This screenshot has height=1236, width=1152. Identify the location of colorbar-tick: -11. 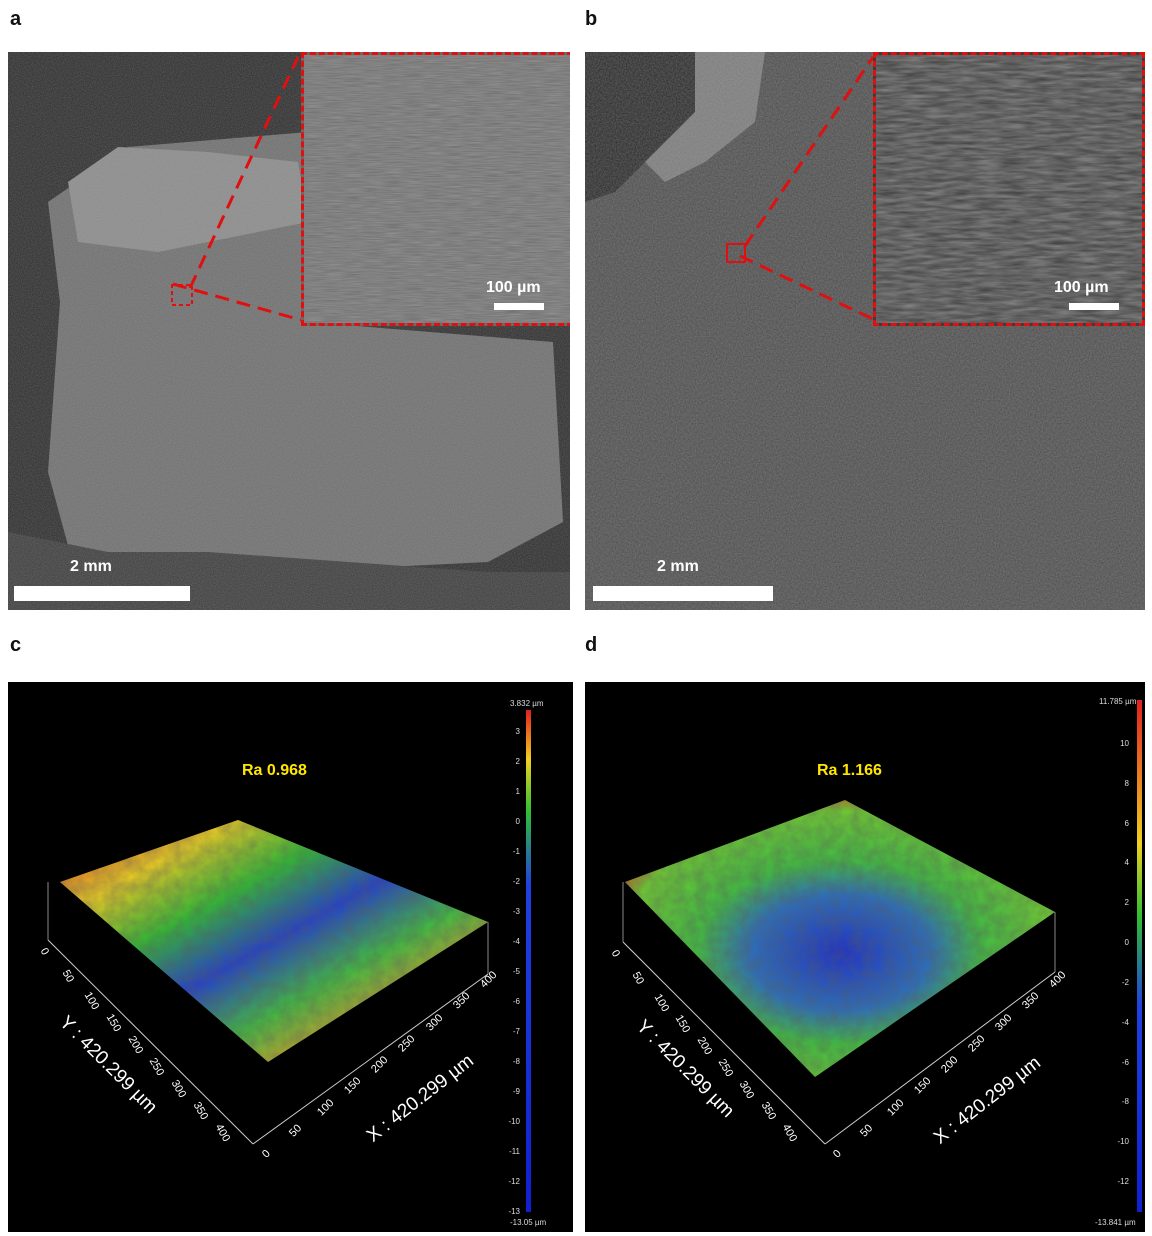
(514, 1151).